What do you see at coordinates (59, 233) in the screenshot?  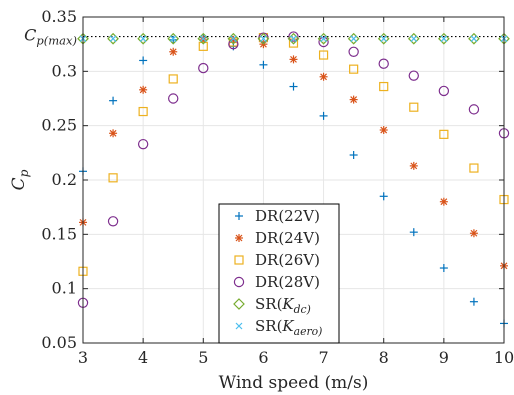 I see `y-tick-label: 0.15` at bounding box center [59, 233].